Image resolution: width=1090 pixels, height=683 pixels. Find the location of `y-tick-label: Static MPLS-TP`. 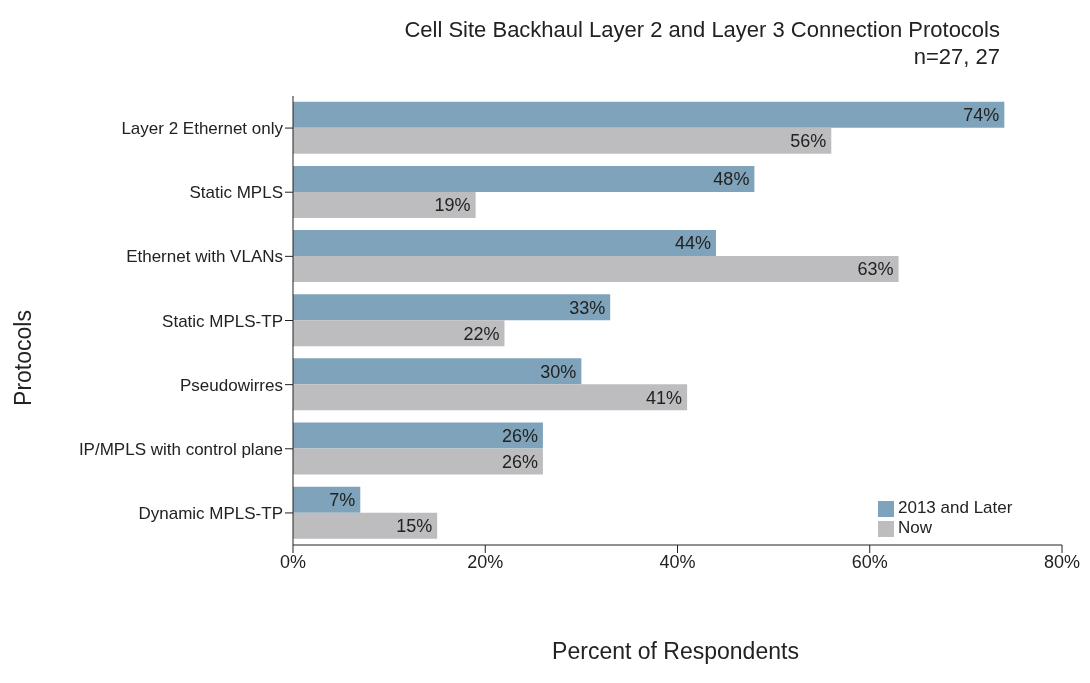

y-tick-label: Static MPLS-TP is located at coordinates (222, 321).